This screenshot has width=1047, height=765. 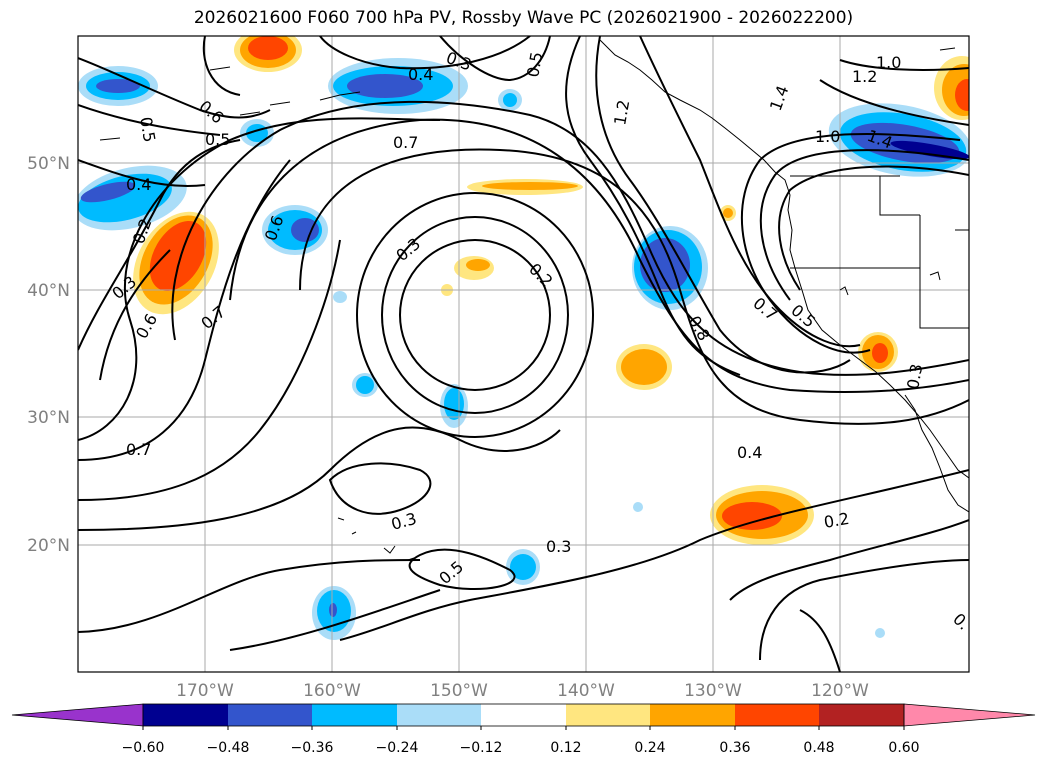 What do you see at coordinates (459, 691) in the screenshot?
I see `lon-label: 150°W` at bounding box center [459, 691].